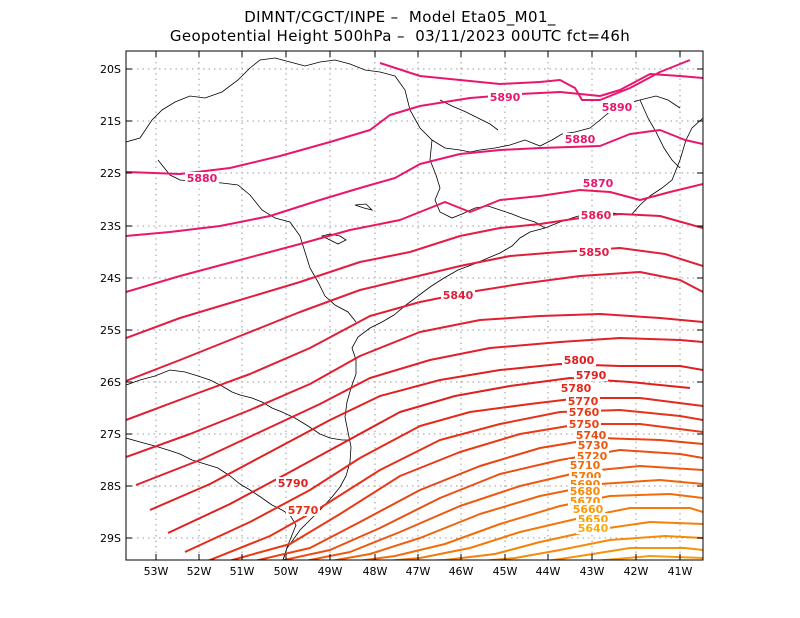 Image resolution: width=800 pixels, height=618 pixels. Describe the element at coordinates (400, 17) in the screenshot. I see `title-line-1: DIMNT/CGCT/INPE – Model Eta05_M01_` at that location.